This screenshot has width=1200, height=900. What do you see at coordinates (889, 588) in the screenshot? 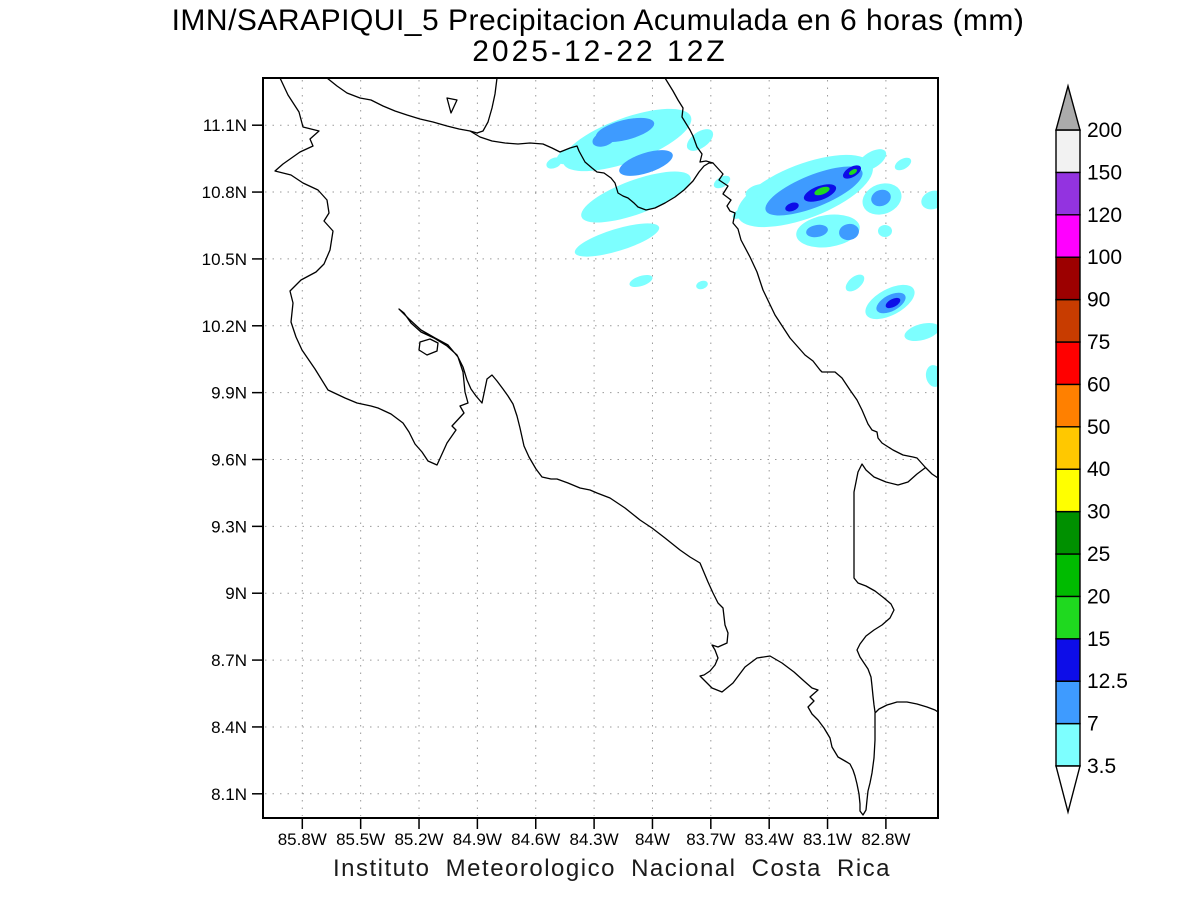
I see `border-panama` at bounding box center [889, 588].